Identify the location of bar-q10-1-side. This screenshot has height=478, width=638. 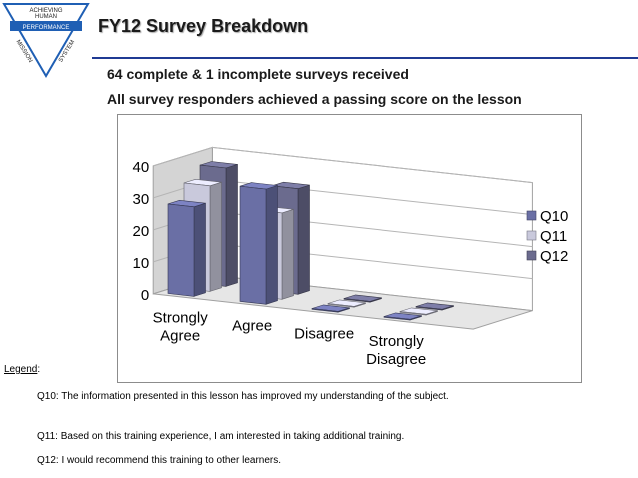
(271, 245).